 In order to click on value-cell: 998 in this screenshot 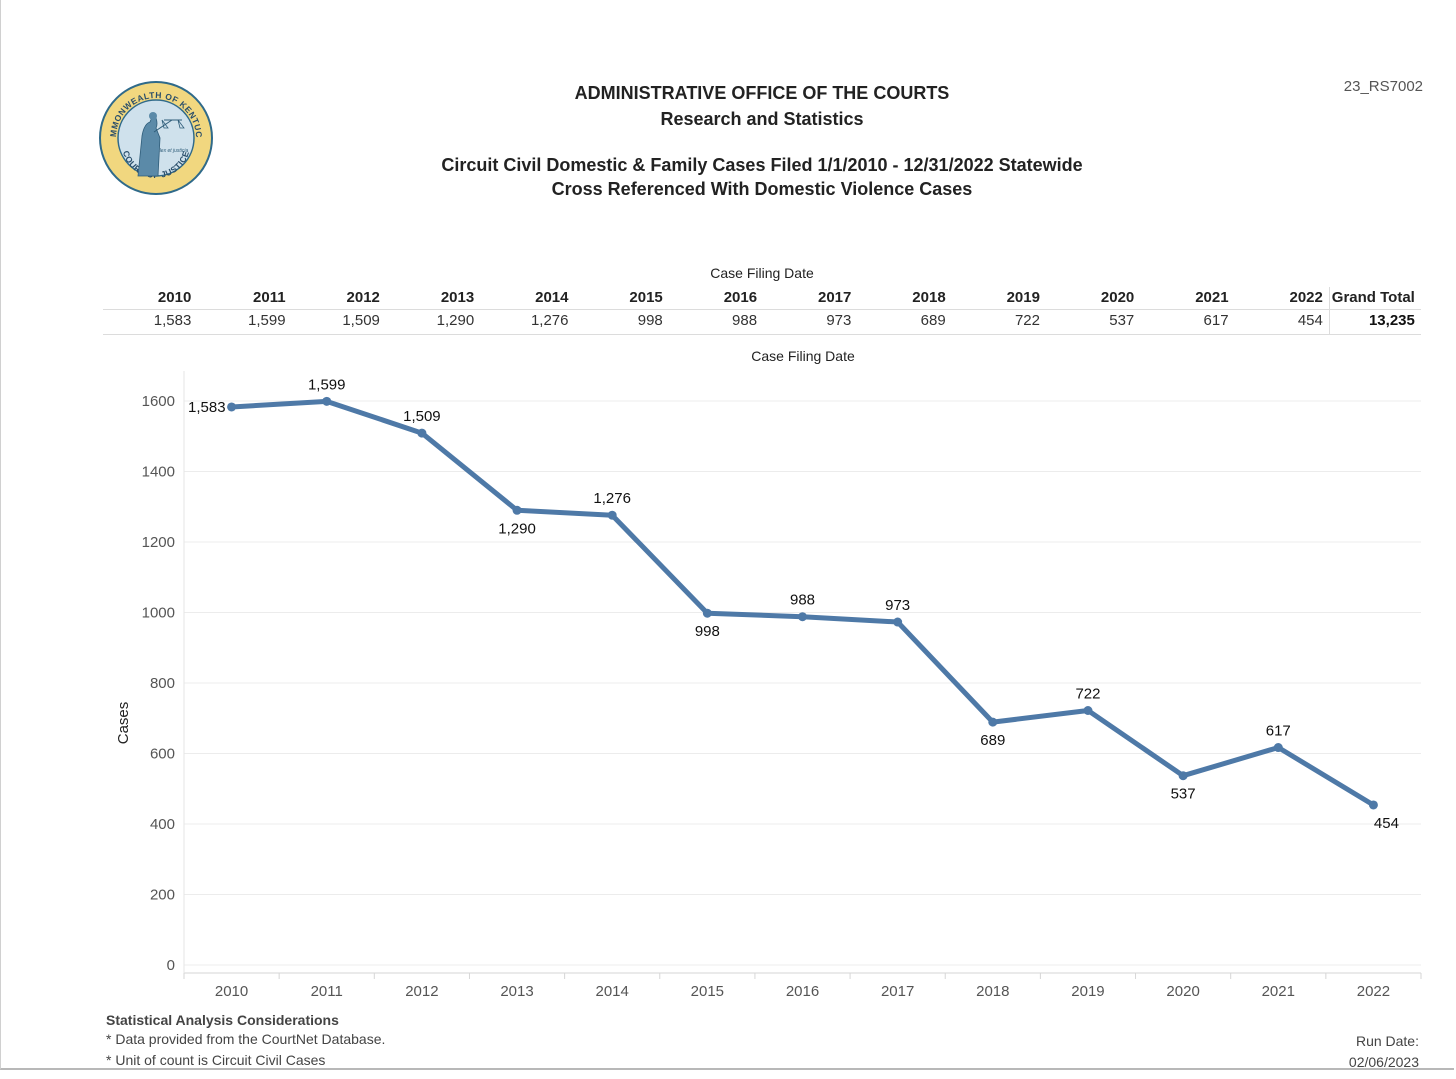, I will do `click(650, 320)`.